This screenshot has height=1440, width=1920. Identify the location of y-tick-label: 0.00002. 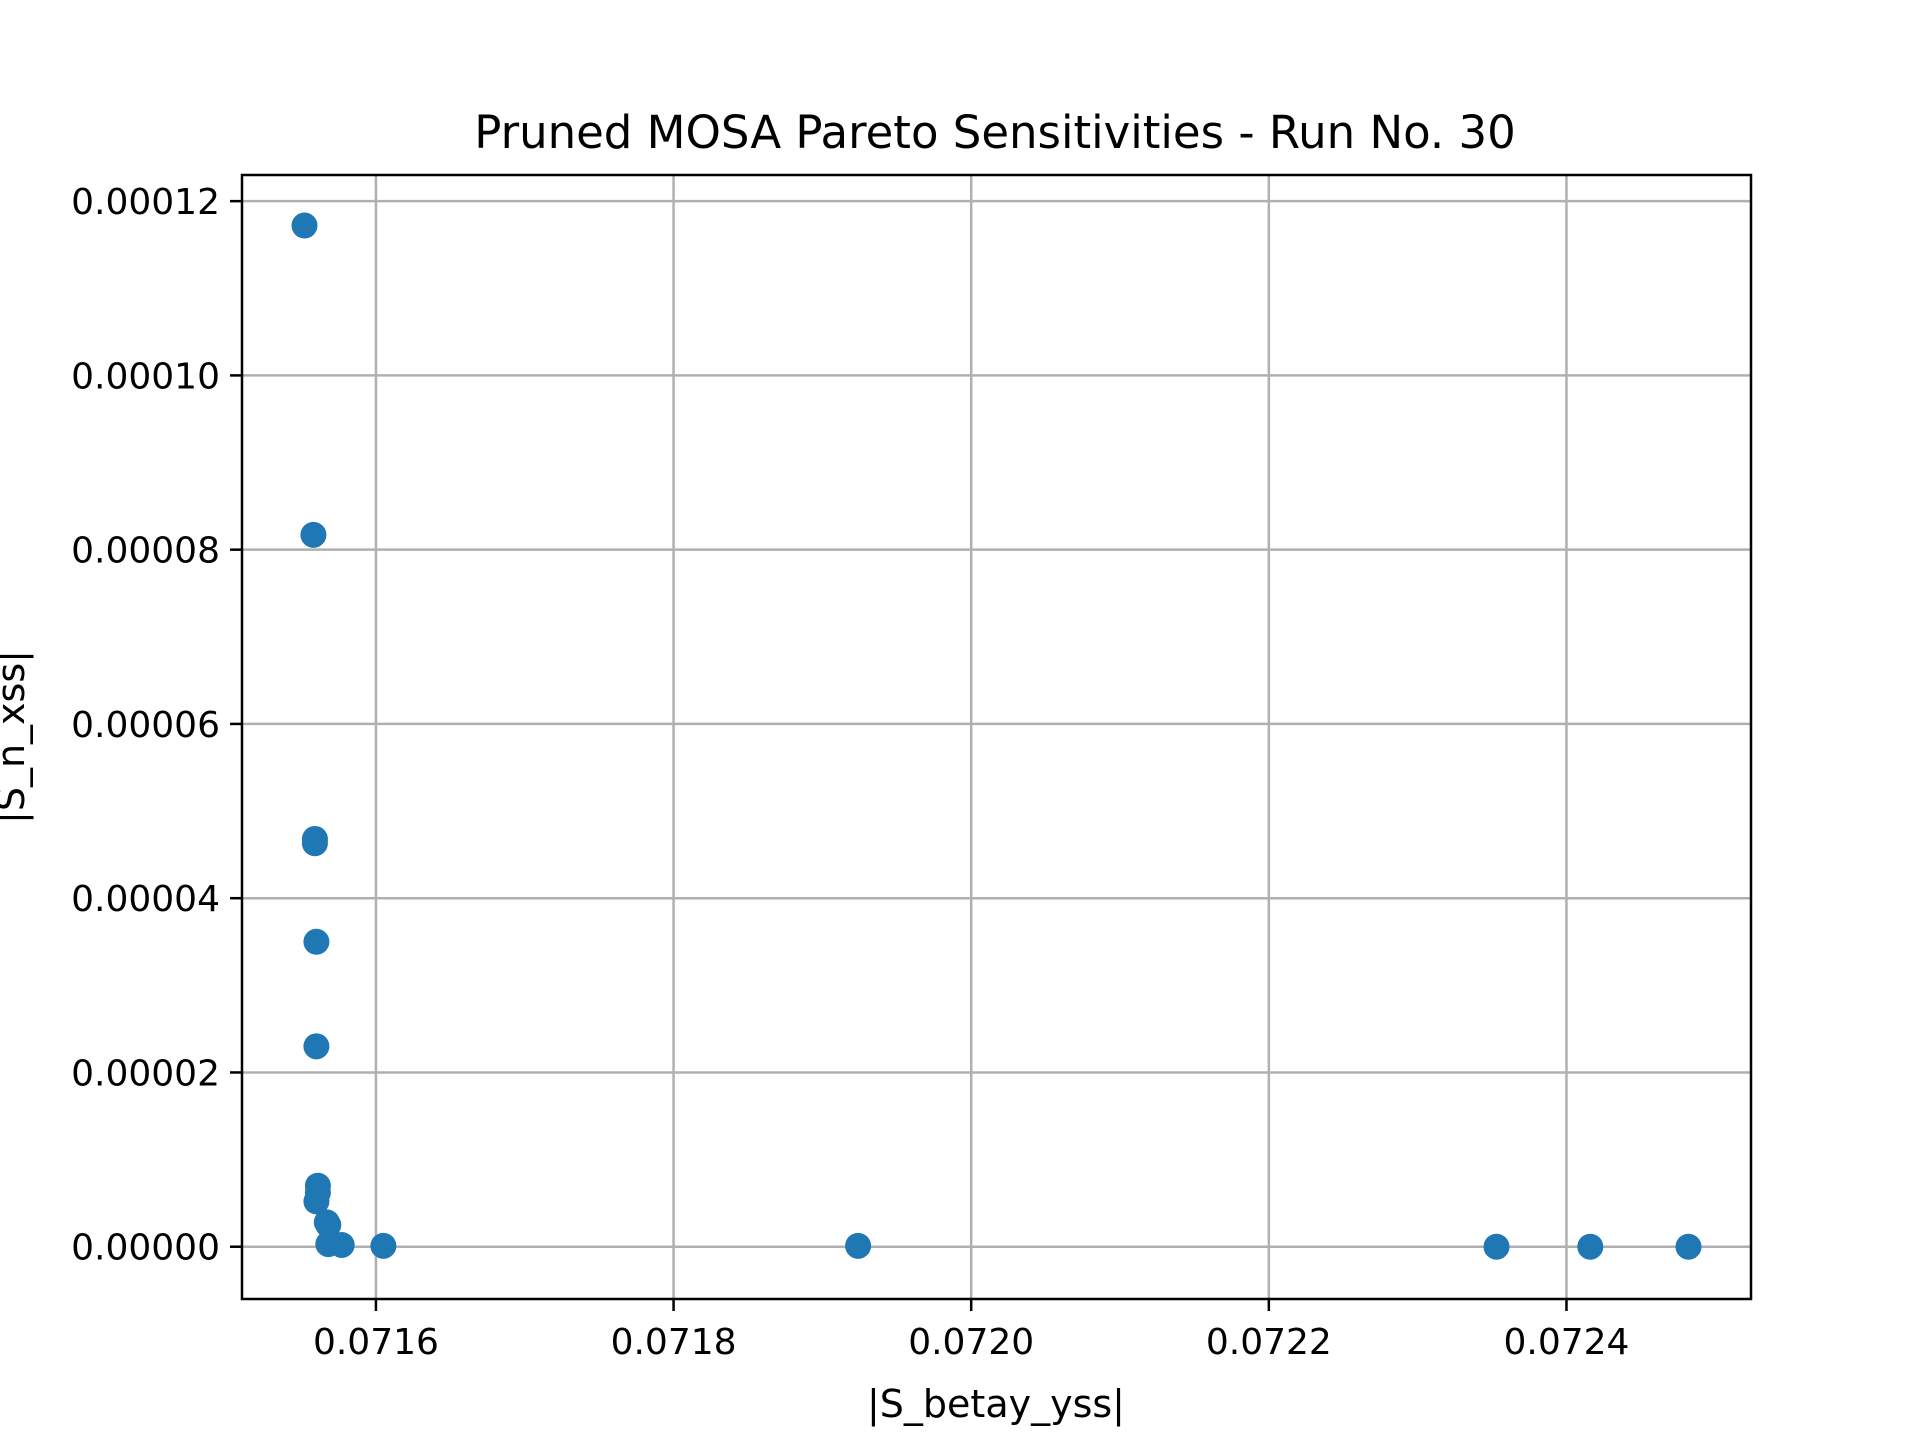
(145, 1073).